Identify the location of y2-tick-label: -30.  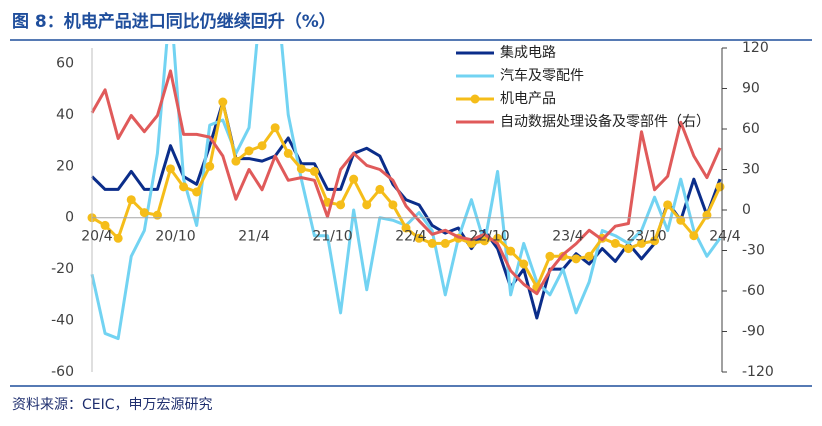
(753, 251).